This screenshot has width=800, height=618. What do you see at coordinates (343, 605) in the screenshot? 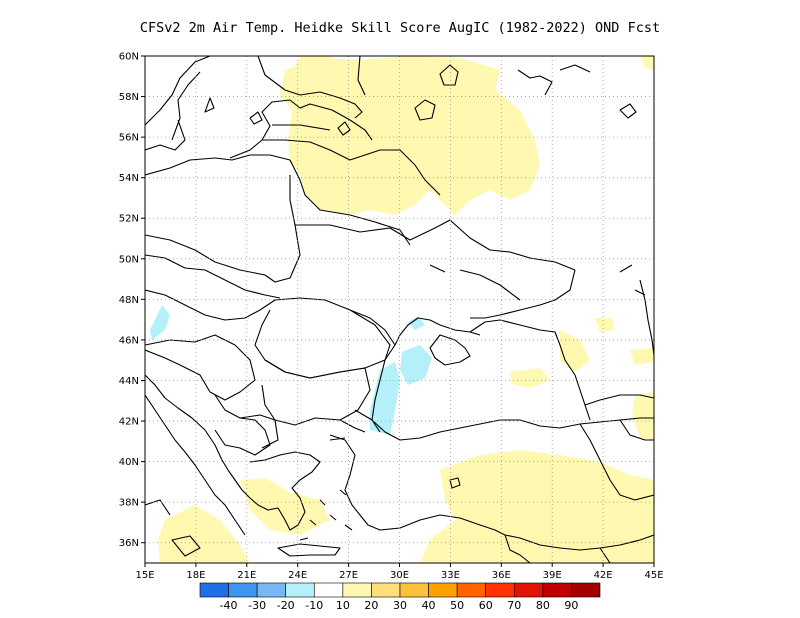
I see `colorbar-label: 10` at bounding box center [343, 605].